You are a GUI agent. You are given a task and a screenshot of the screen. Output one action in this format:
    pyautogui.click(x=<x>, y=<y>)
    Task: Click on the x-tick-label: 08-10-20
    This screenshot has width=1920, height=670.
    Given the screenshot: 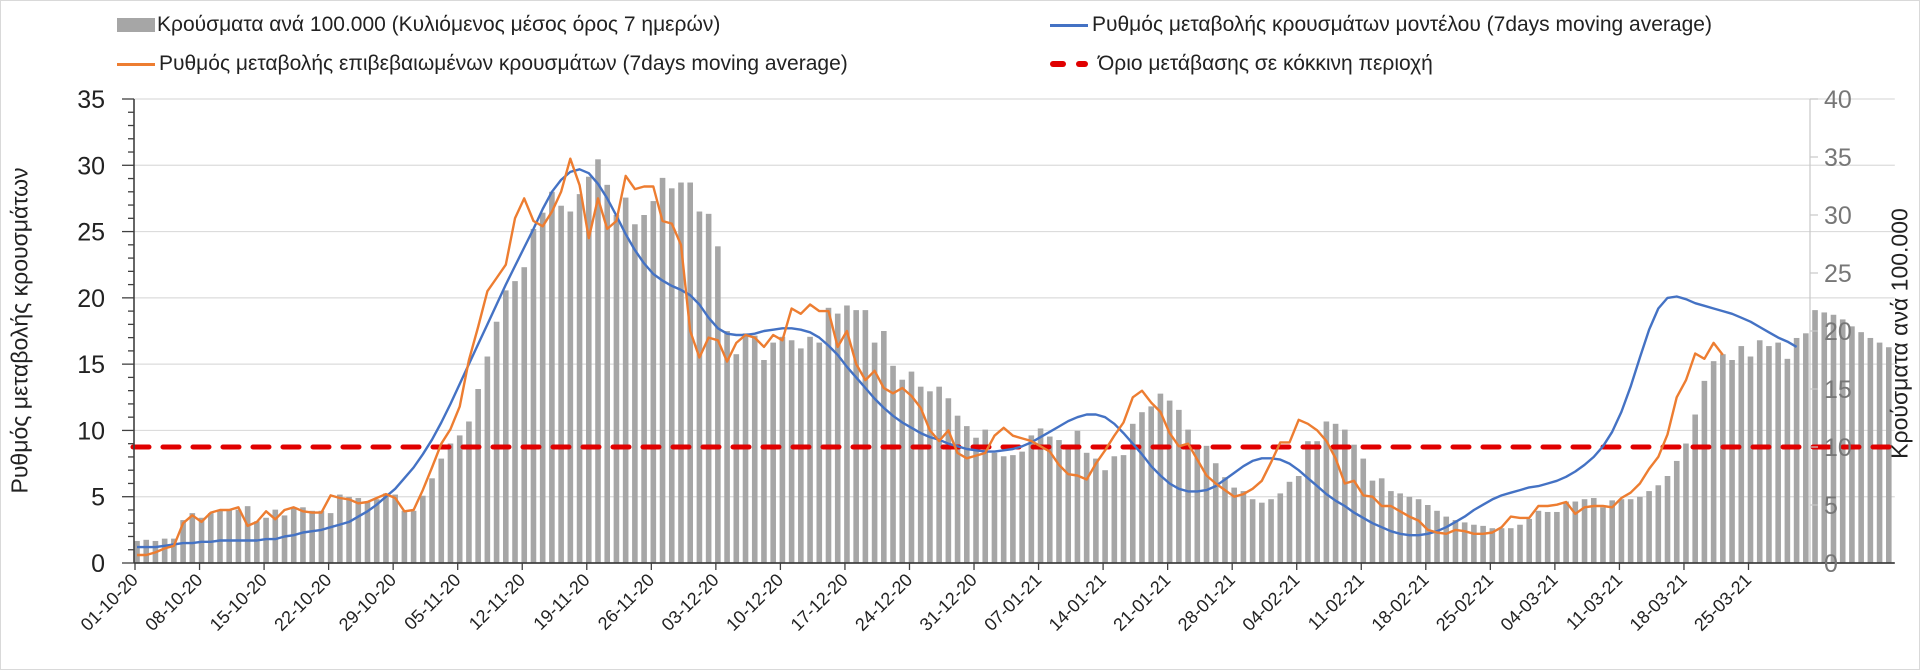 What is the action you would take?
    pyautogui.click(x=173, y=602)
    